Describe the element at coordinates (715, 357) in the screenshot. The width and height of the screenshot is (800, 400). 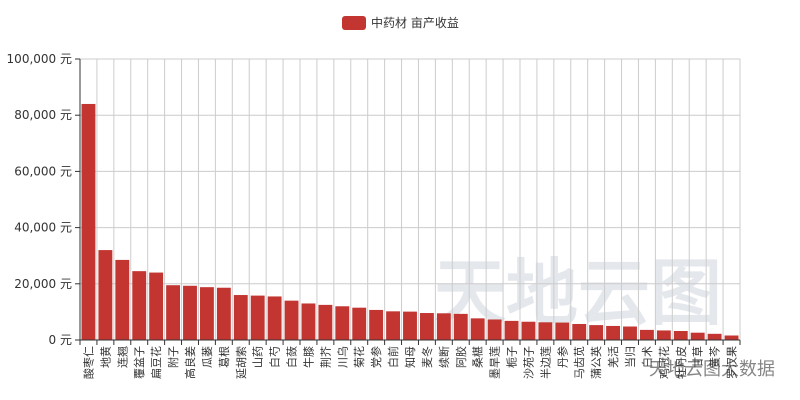
I see `x-tick-label: 黄芩` at that location.